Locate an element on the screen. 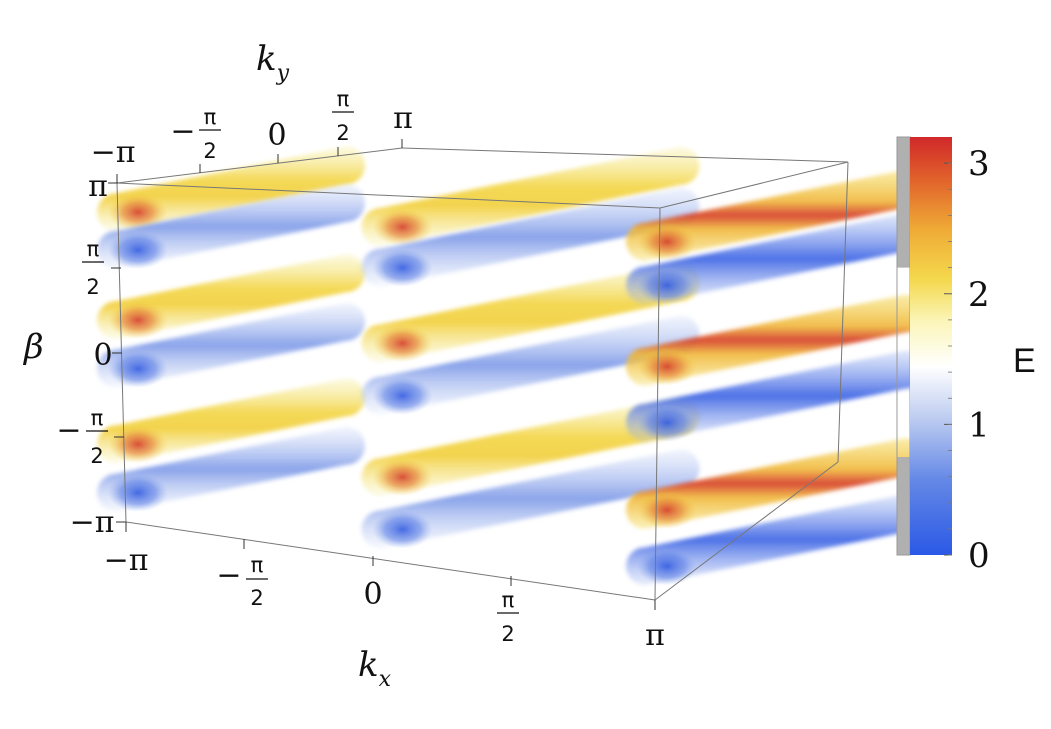  x-axis-title: kx is located at coordinates (375, 668).